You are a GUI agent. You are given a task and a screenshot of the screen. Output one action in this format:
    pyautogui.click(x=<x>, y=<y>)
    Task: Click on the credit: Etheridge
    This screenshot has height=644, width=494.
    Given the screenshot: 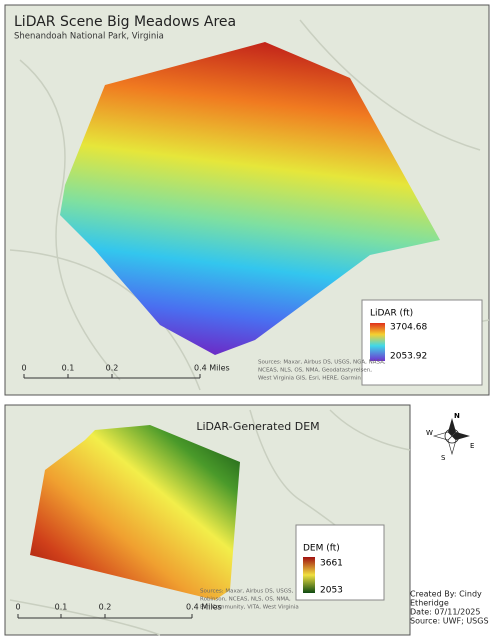 What is the action you would take?
    pyautogui.click(x=429, y=603)
    